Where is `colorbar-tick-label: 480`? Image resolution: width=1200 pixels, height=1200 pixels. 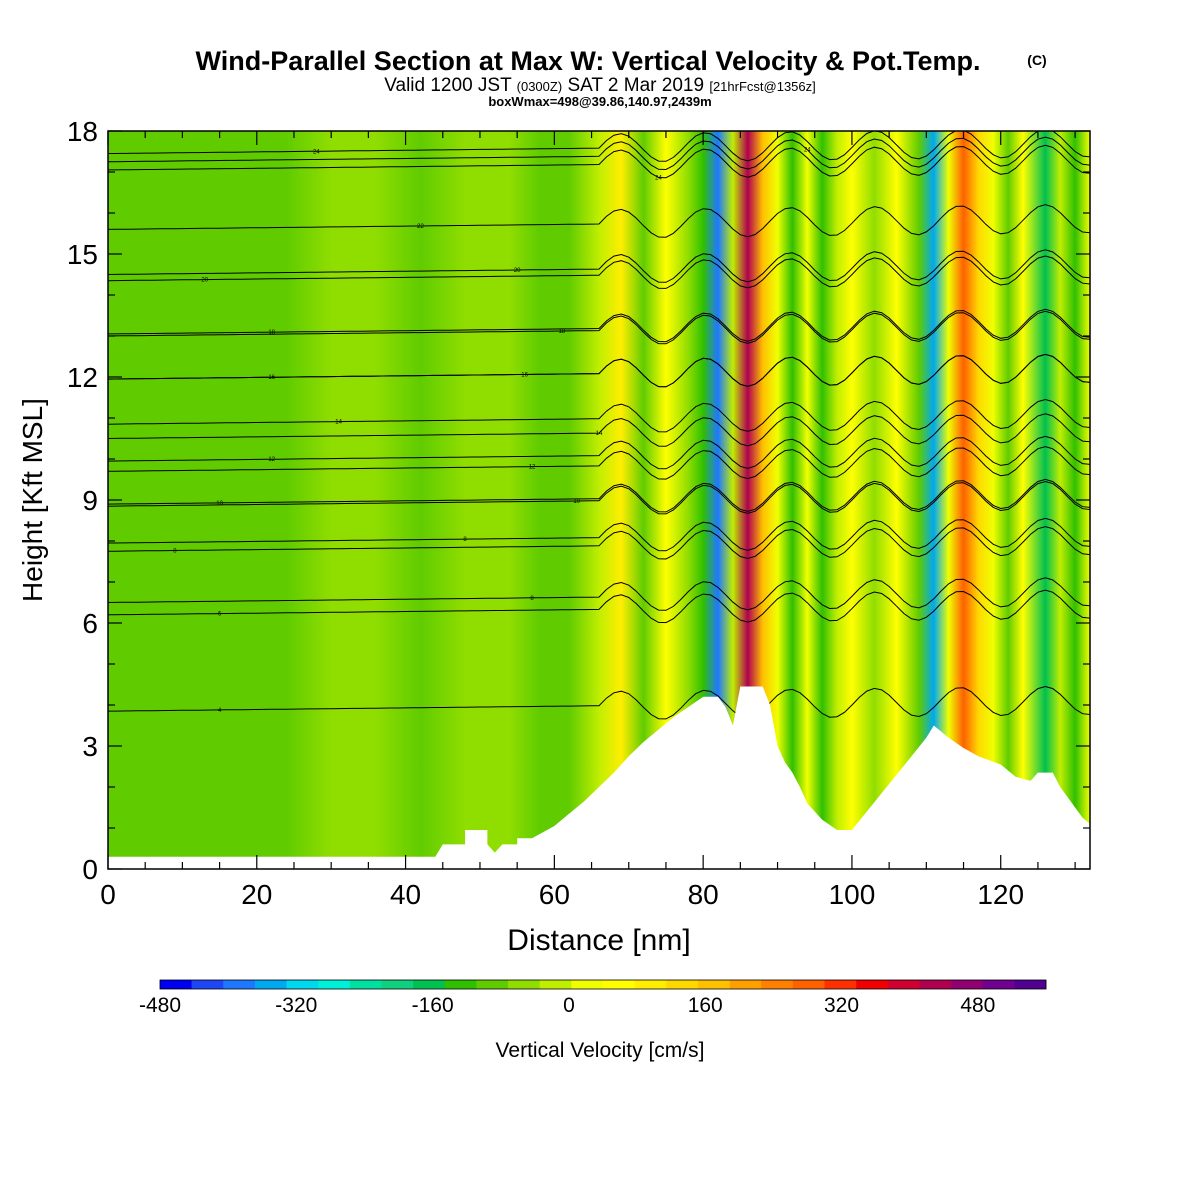
colorbar-tick-label: 480 is located at coordinates (977, 1005).